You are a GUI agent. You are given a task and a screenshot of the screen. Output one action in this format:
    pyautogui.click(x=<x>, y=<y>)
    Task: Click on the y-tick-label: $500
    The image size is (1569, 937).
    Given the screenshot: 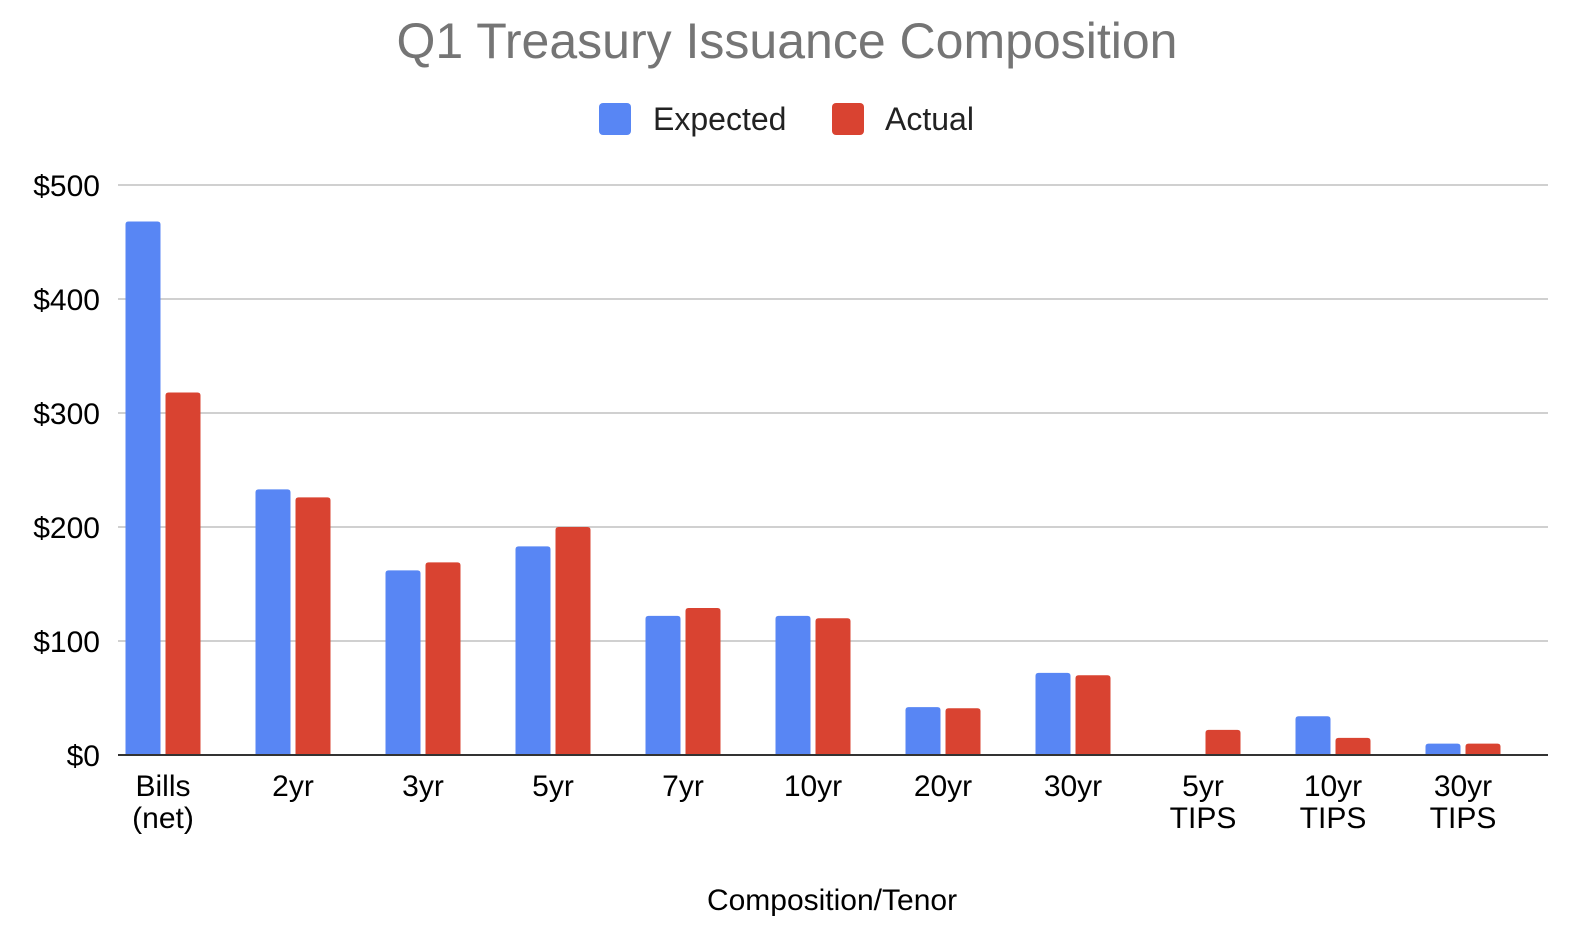 What is the action you would take?
    pyautogui.click(x=66, y=186)
    